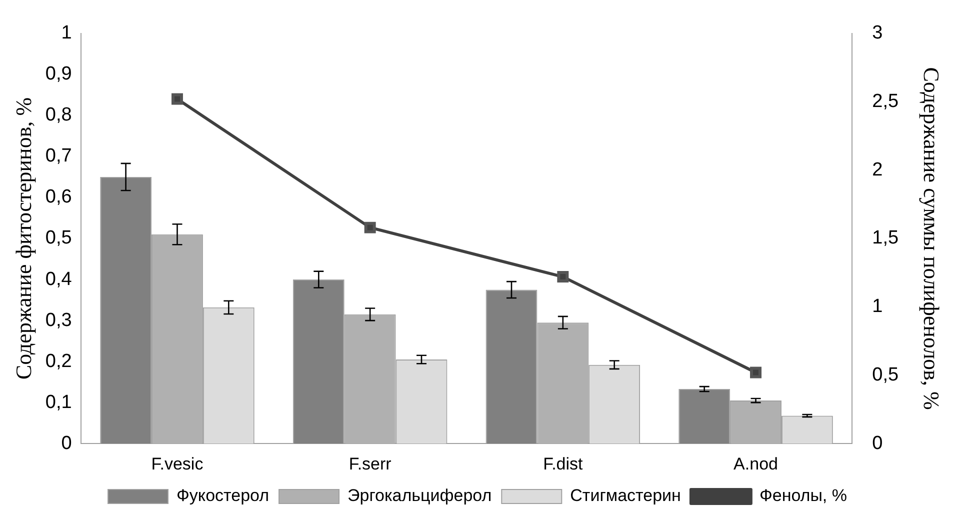 The width and height of the screenshot is (959, 523). What do you see at coordinates (58, 197) in the screenshot?
I see `y-tick-label: 0,6` at bounding box center [58, 197].